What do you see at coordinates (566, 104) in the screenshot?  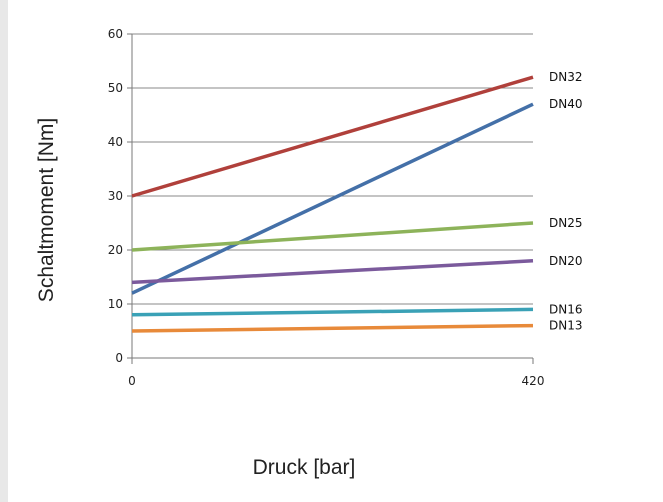 I see `series-label-dn40: DN40` at bounding box center [566, 104].